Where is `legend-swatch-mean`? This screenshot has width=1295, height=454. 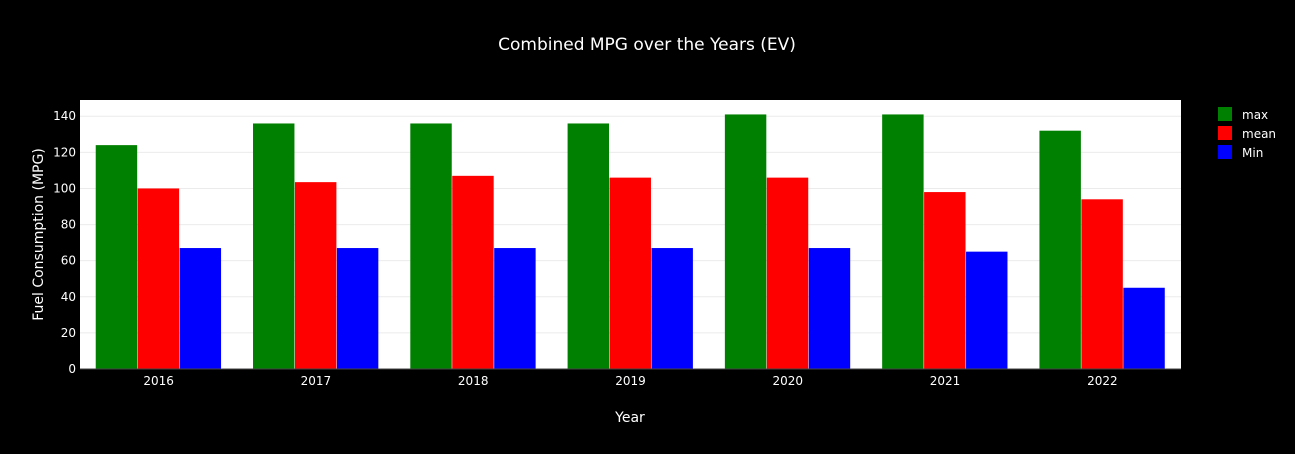 legend-swatch-mean is located at coordinates (1225, 133).